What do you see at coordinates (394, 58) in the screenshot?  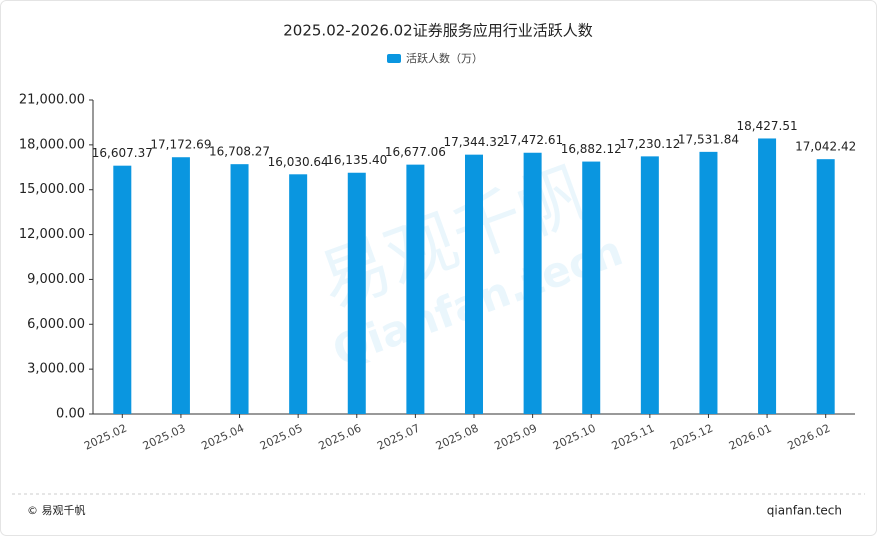 I see `legend-swatch` at bounding box center [394, 58].